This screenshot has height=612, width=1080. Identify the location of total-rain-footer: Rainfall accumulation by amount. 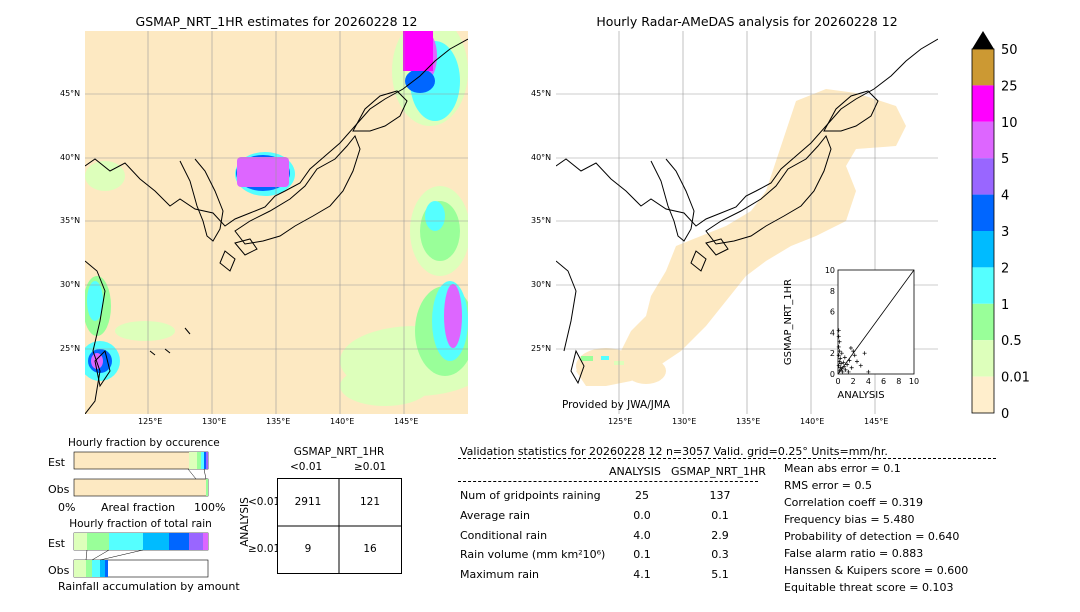
(149, 586).